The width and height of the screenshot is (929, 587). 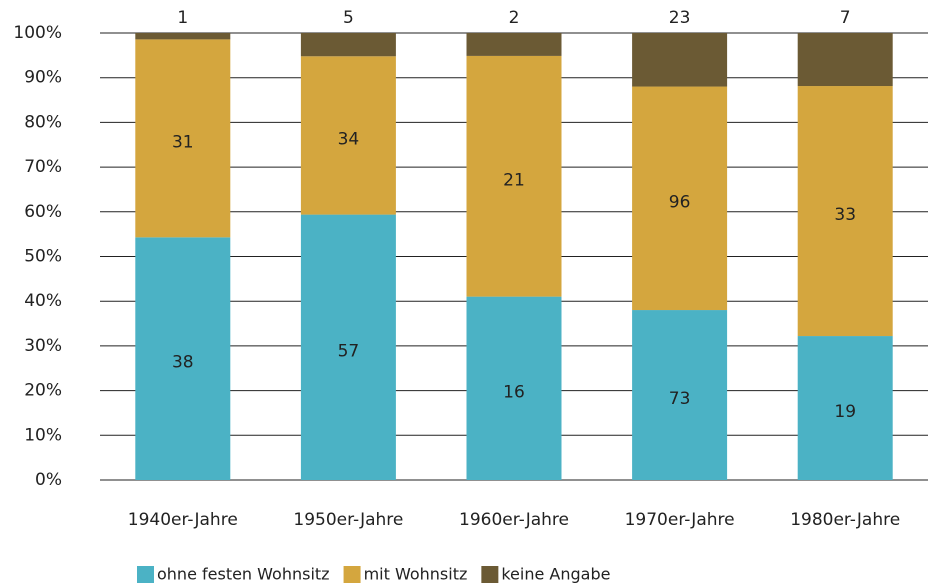 What do you see at coordinates (43, 301) in the screenshot?
I see `y-tick-label: 40%` at bounding box center [43, 301].